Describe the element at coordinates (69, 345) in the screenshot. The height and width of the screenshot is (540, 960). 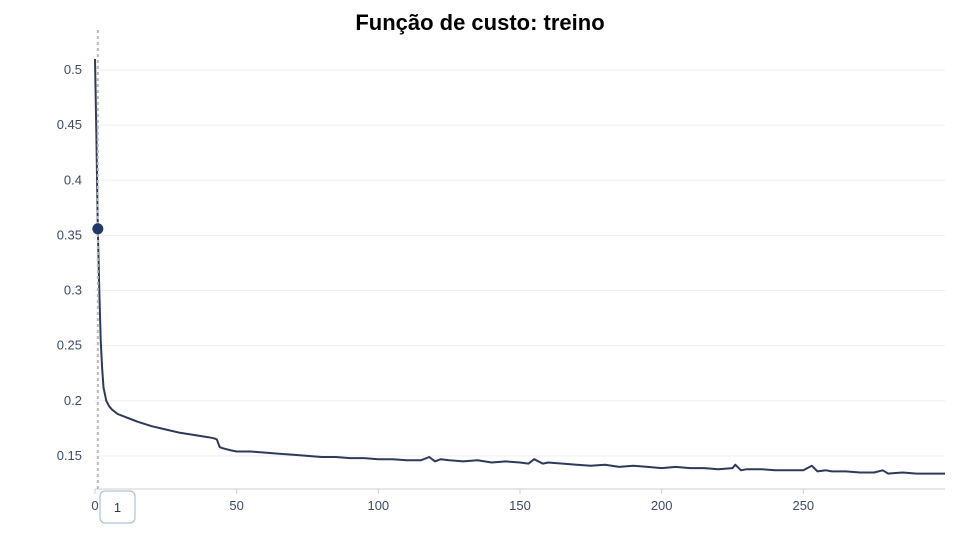
I see `y-tick-label: 0.25` at that location.